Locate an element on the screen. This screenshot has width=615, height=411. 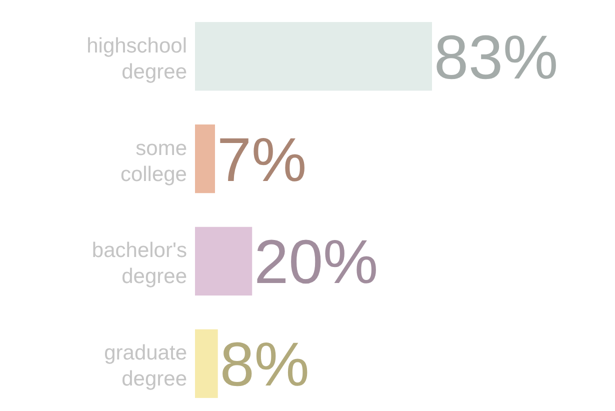
data-label: 20% is located at coordinates (316, 263).